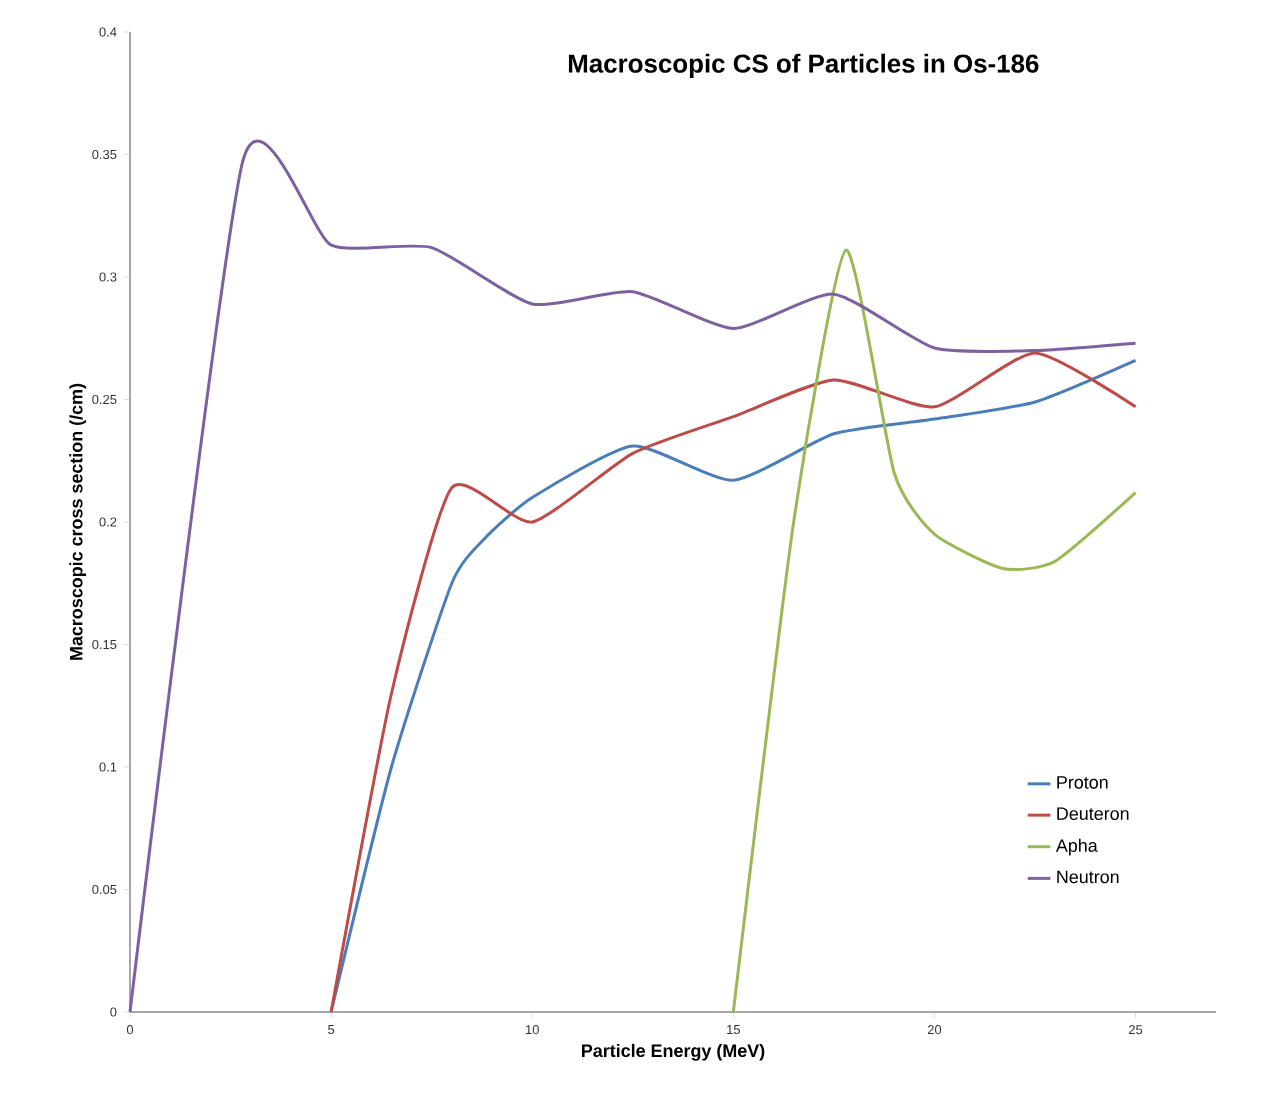 The image size is (1284, 1098). Describe the element at coordinates (803, 65) in the screenshot. I see `text: Macroscopic CS of Particles in Os-186` at that location.